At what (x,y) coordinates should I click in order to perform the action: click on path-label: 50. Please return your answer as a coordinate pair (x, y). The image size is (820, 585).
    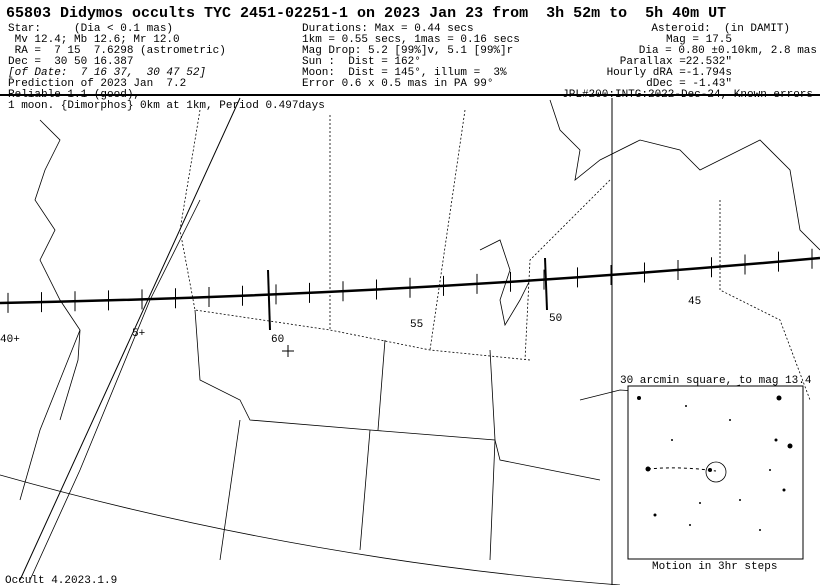
    Looking at the image, I should click on (555, 319).